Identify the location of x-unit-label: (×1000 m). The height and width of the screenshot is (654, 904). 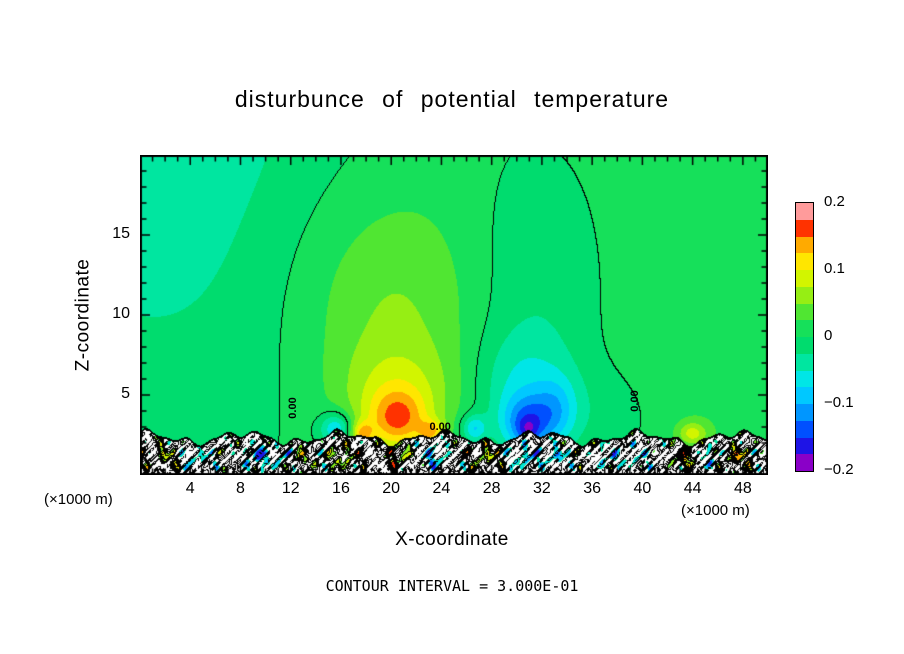
(715, 510).